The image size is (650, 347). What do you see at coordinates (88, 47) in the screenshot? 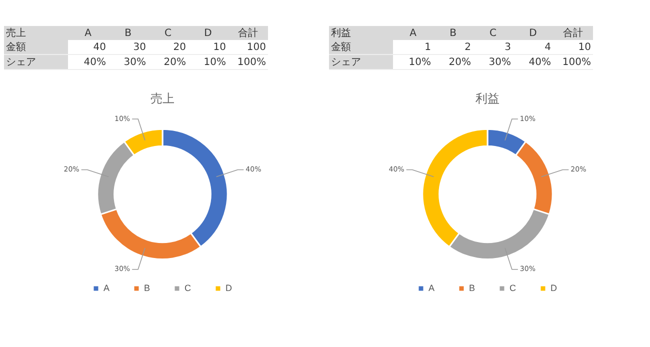
I see `text: 40` at bounding box center [88, 47].